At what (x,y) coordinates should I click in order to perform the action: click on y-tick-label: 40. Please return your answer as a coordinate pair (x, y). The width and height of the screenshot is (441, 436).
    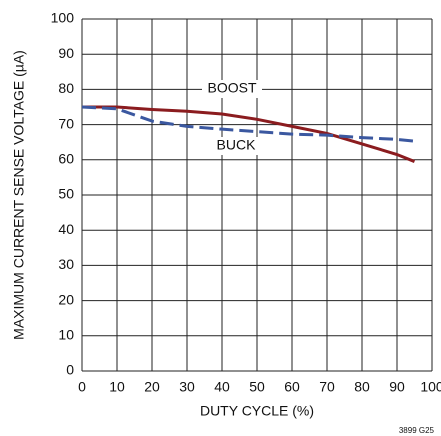
    Looking at the image, I should click on (66, 229).